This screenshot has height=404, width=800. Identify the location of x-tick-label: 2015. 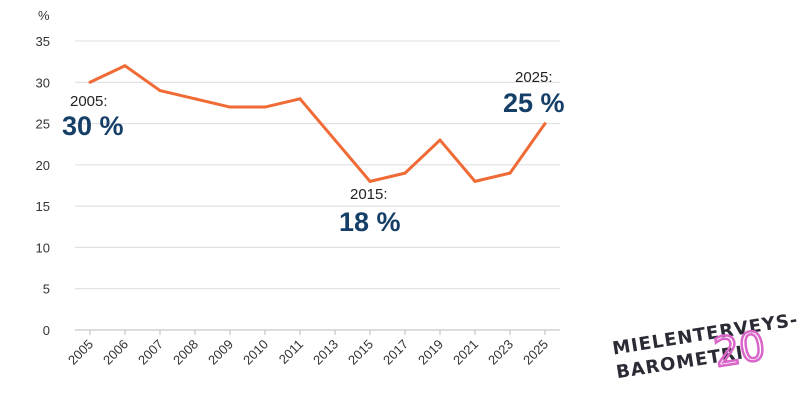
(360, 352).